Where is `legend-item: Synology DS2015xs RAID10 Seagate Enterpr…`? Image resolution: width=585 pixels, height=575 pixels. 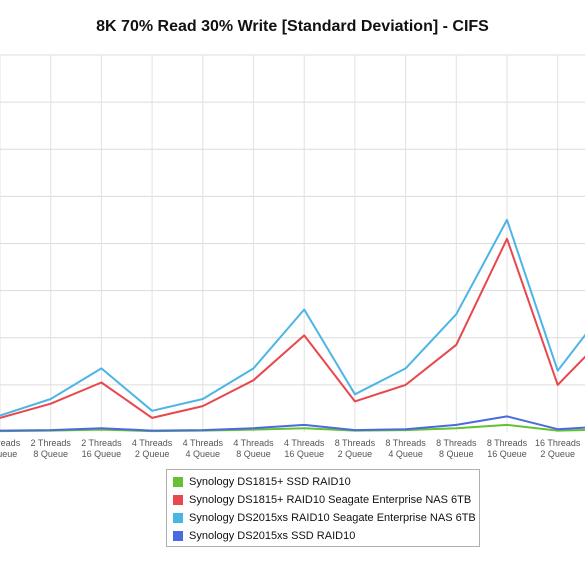 legend-item: Synology DS2015xs RAID10 Seagate Enterpr… is located at coordinates (326, 518).